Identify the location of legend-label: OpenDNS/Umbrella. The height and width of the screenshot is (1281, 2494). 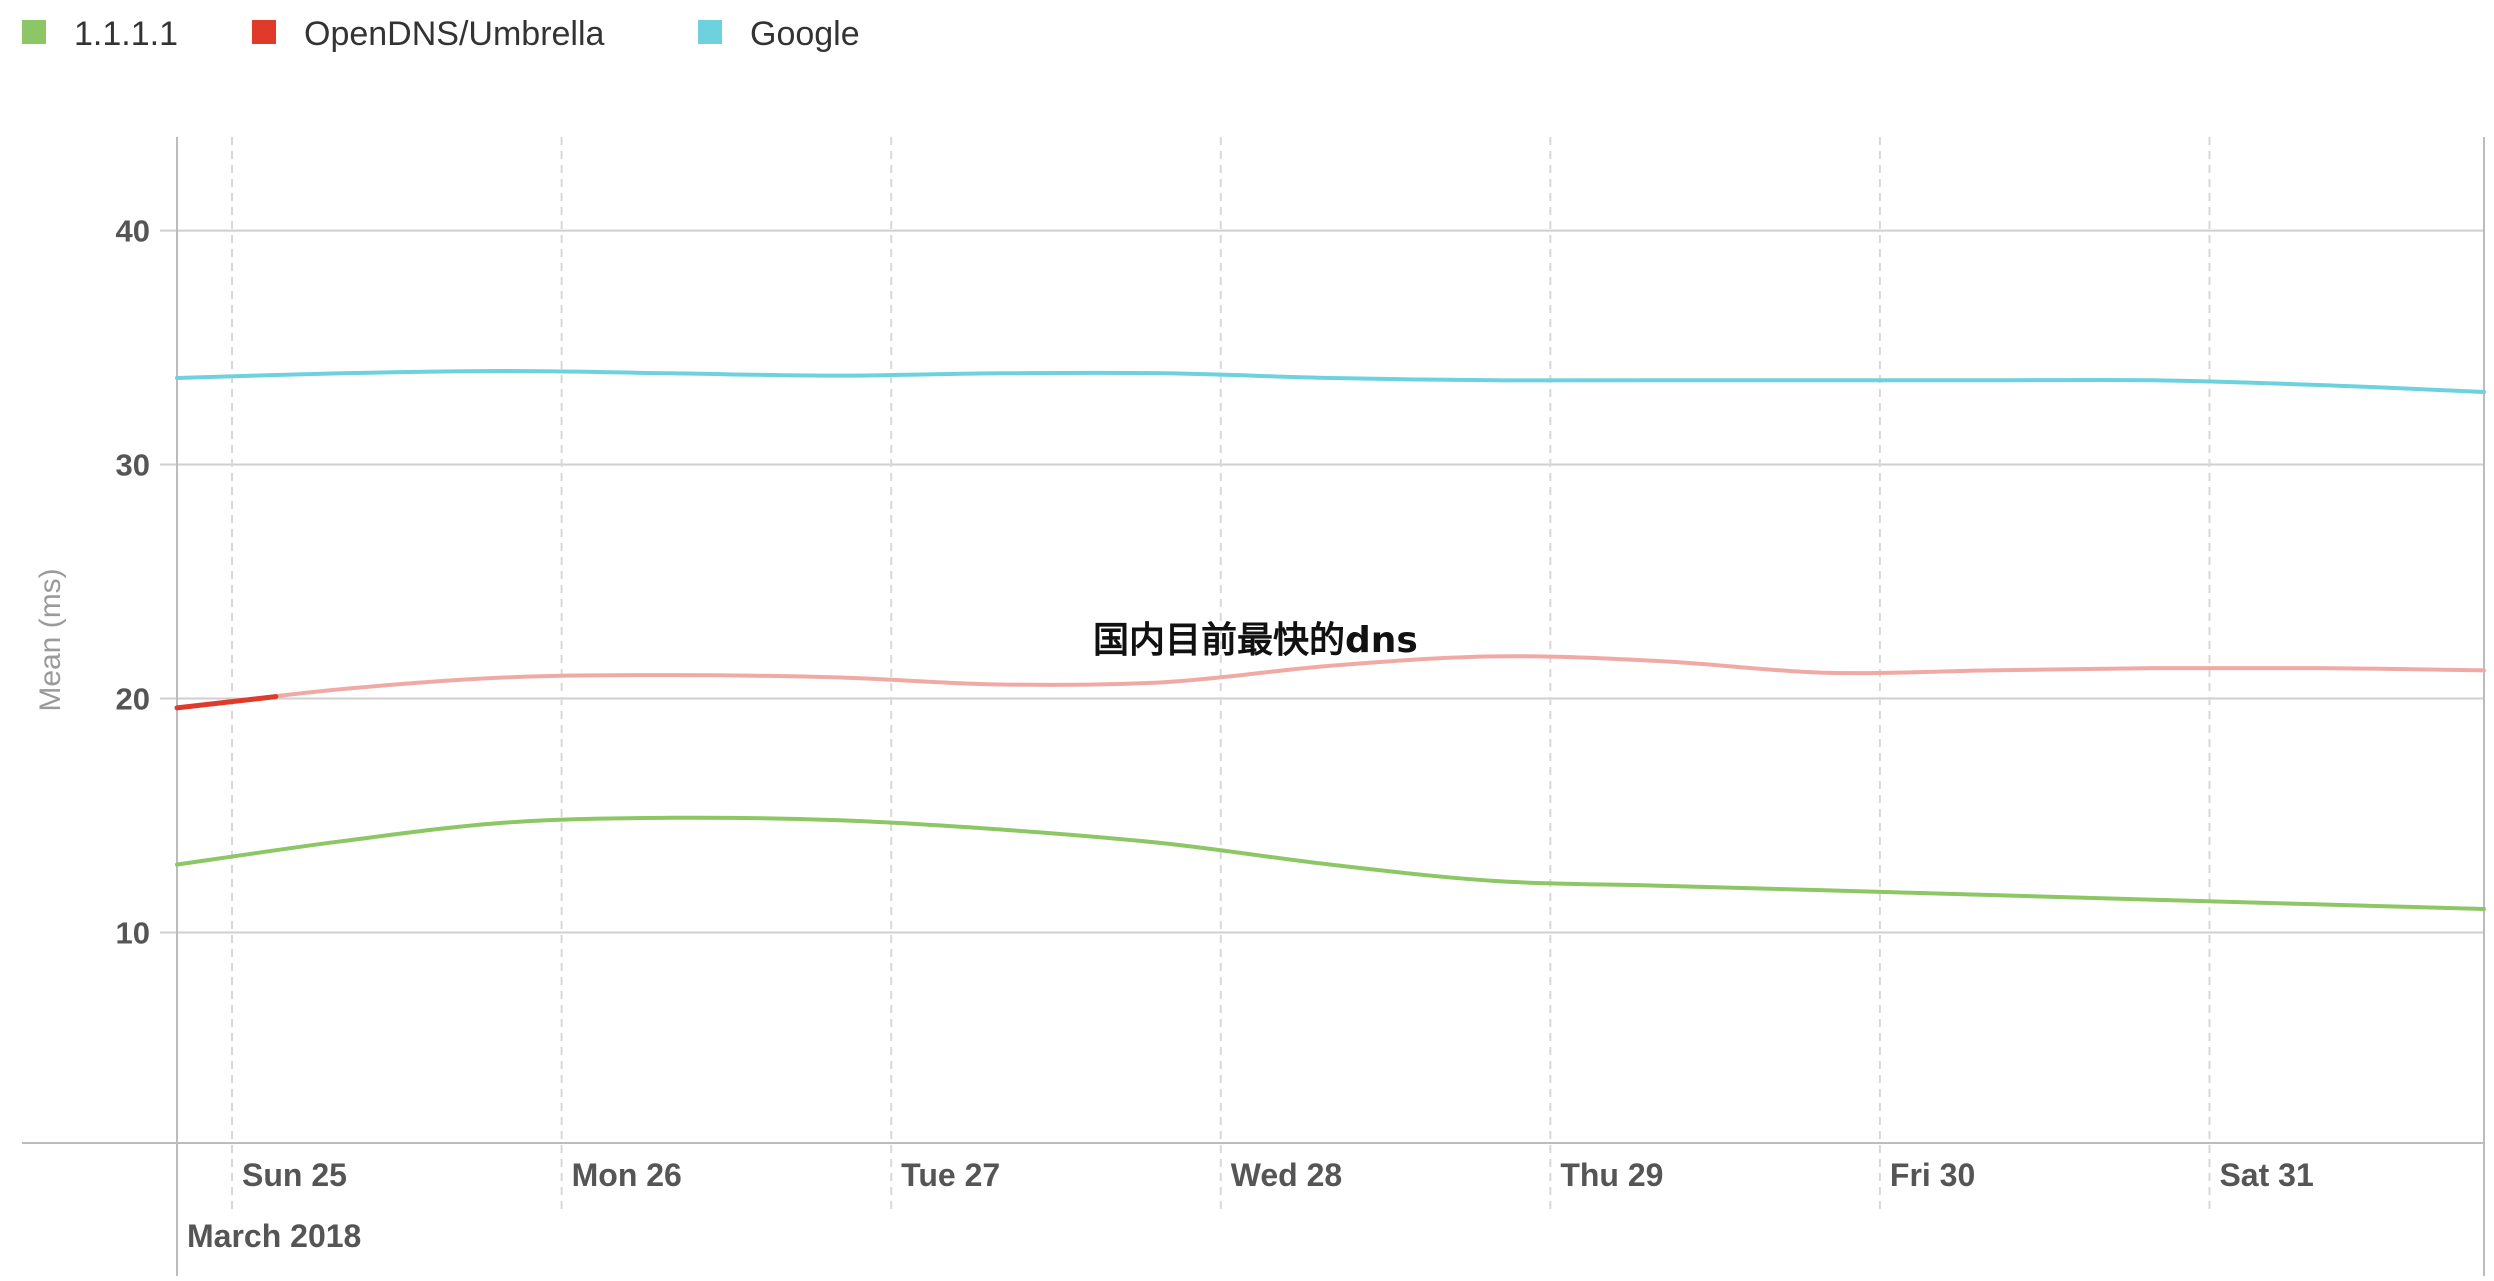
(454, 34).